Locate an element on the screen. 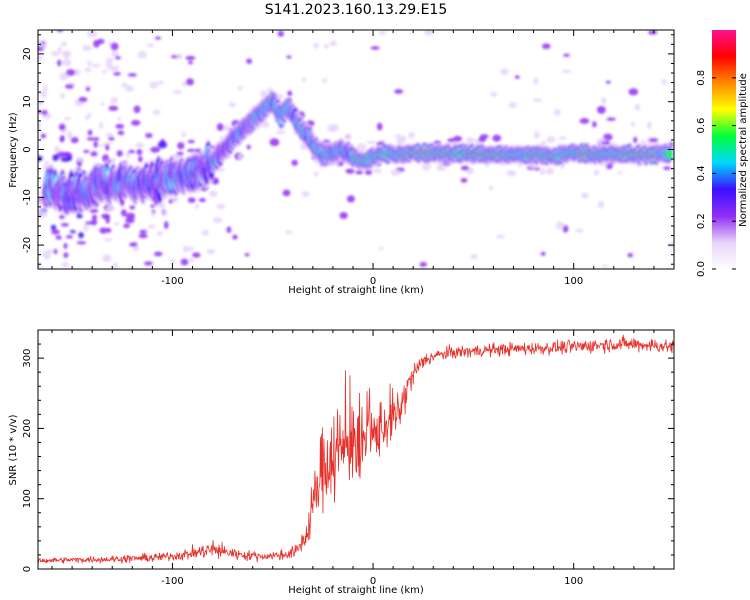 The height and width of the screenshot is (600, 750). spectrogram-y-tick-label: 0 is located at coordinates (27, 149).